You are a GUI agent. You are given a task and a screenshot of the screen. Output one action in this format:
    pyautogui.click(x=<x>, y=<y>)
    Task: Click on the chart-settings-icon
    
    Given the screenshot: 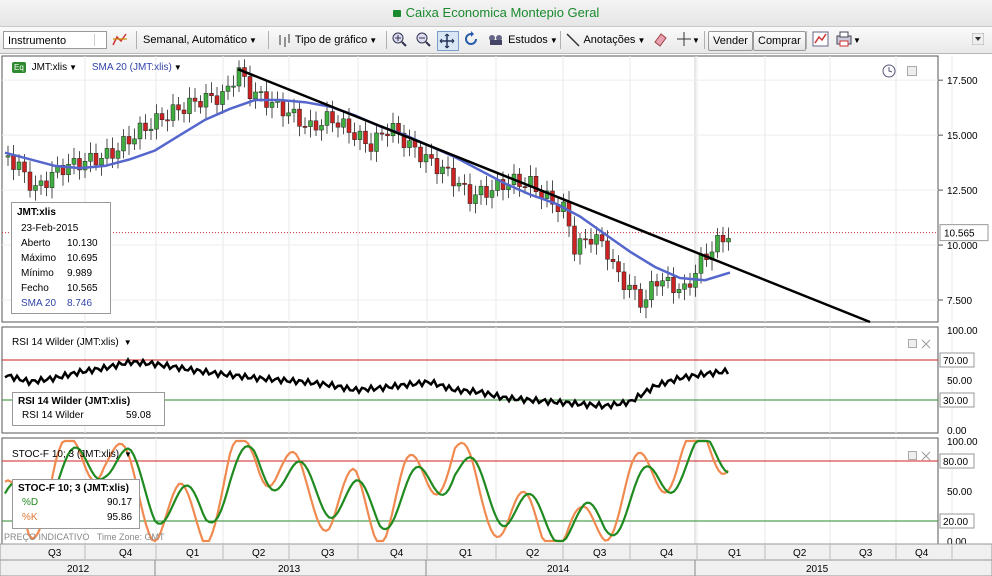 What is the action you would take?
    pyautogui.click(x=821, y=40)
    